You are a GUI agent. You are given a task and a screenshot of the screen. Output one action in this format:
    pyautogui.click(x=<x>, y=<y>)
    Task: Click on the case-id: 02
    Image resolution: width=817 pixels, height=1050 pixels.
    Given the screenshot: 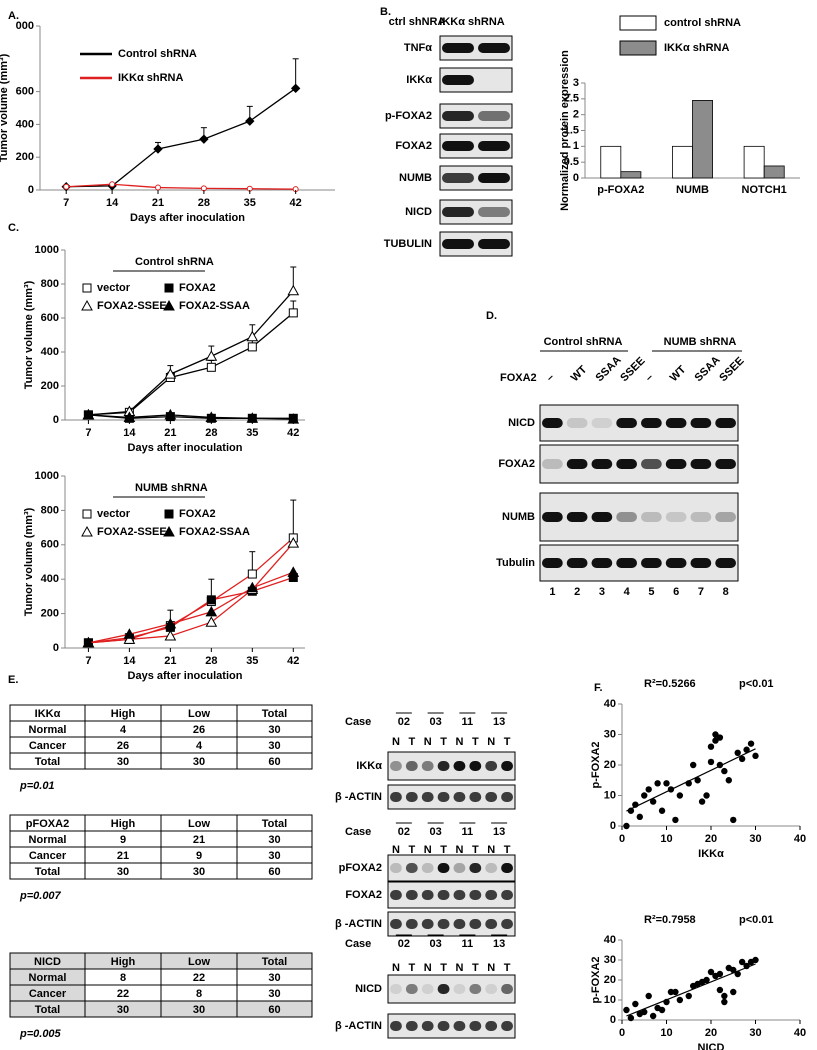 What is the action you would take?
    pyautogui.click(x=404, y=832)
    